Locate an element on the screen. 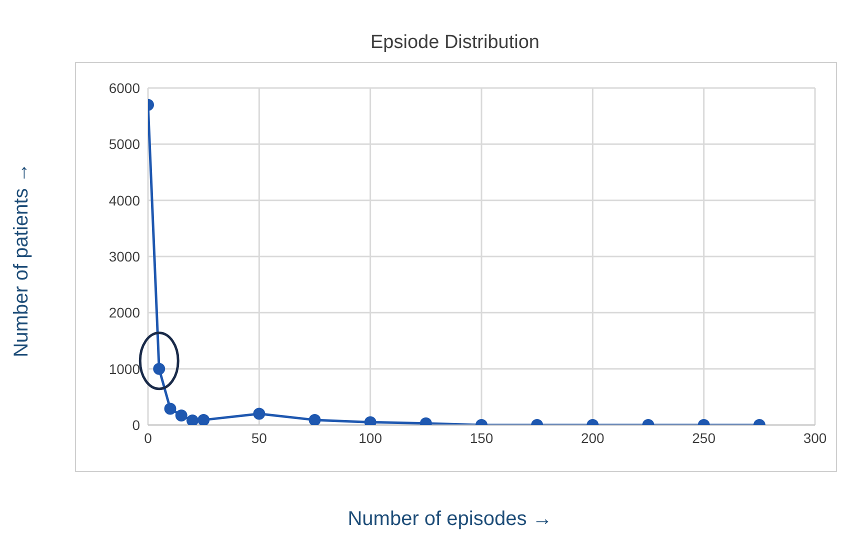  x-tick-label: 200 is located at coordinates (592, 438).